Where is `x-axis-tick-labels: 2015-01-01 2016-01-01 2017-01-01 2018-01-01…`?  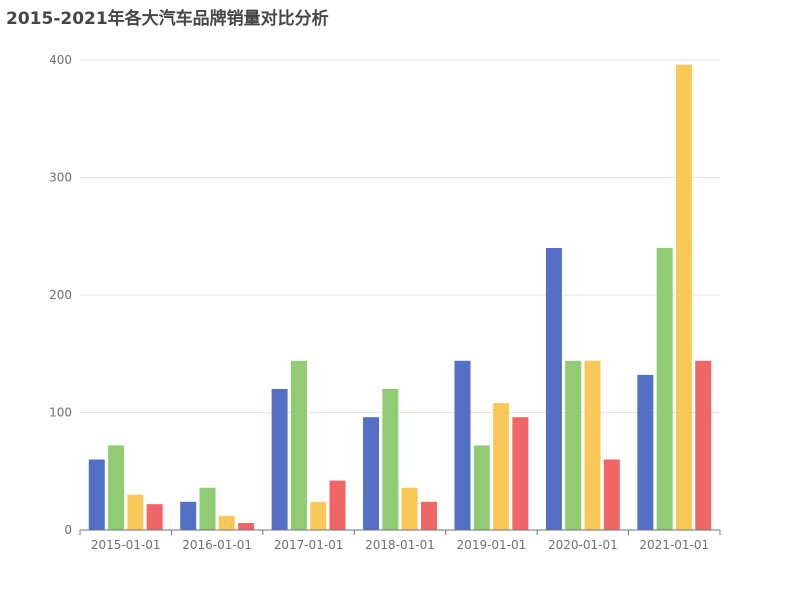
x-axis-tick-labels: 2015-01-01 2016-01-01 2017-01-01 2018-01-01… is located at coordinates (400, 545).